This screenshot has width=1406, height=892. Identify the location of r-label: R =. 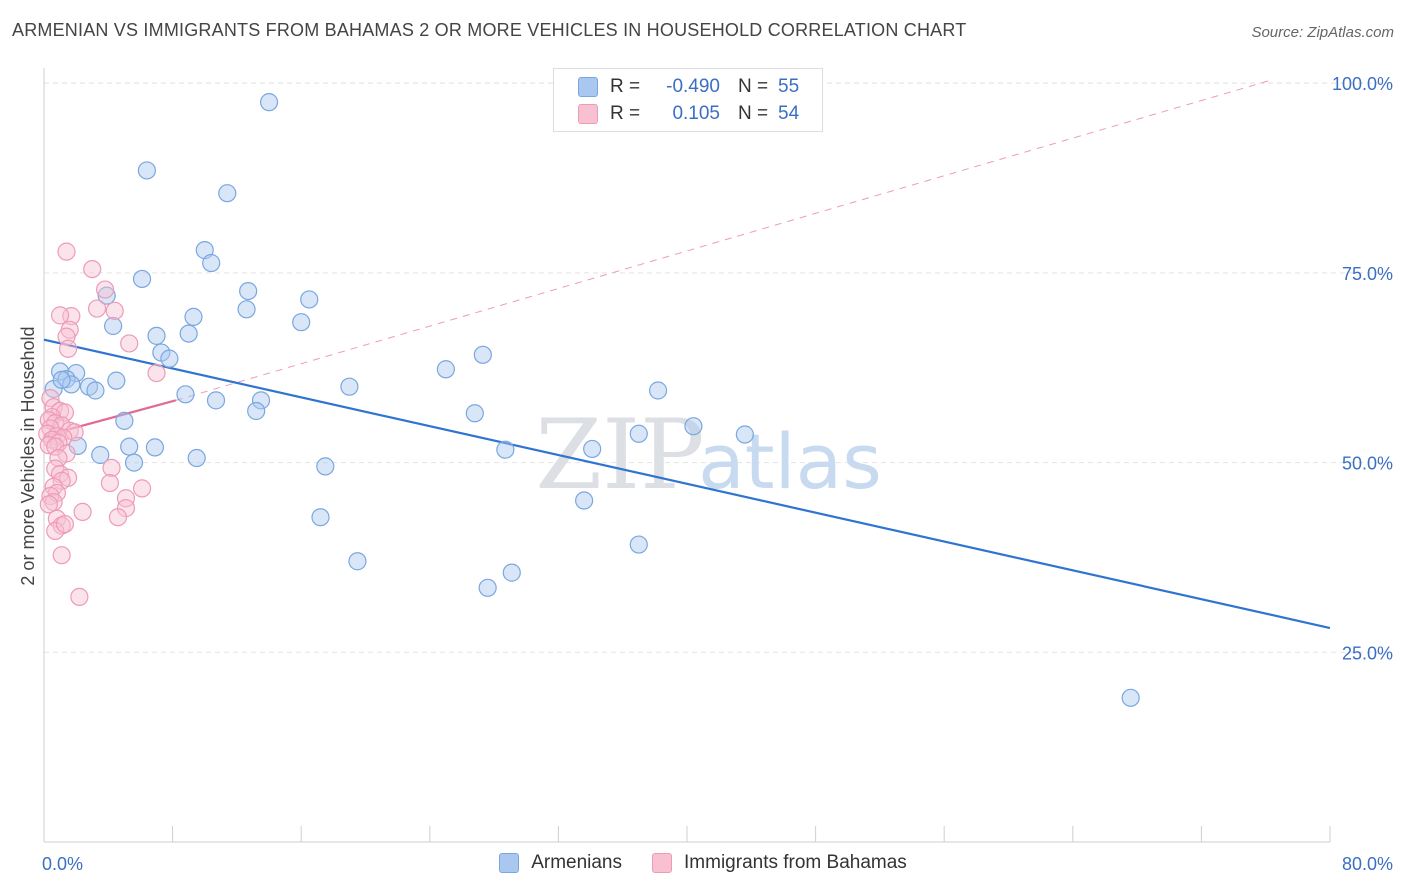
(625, 113).